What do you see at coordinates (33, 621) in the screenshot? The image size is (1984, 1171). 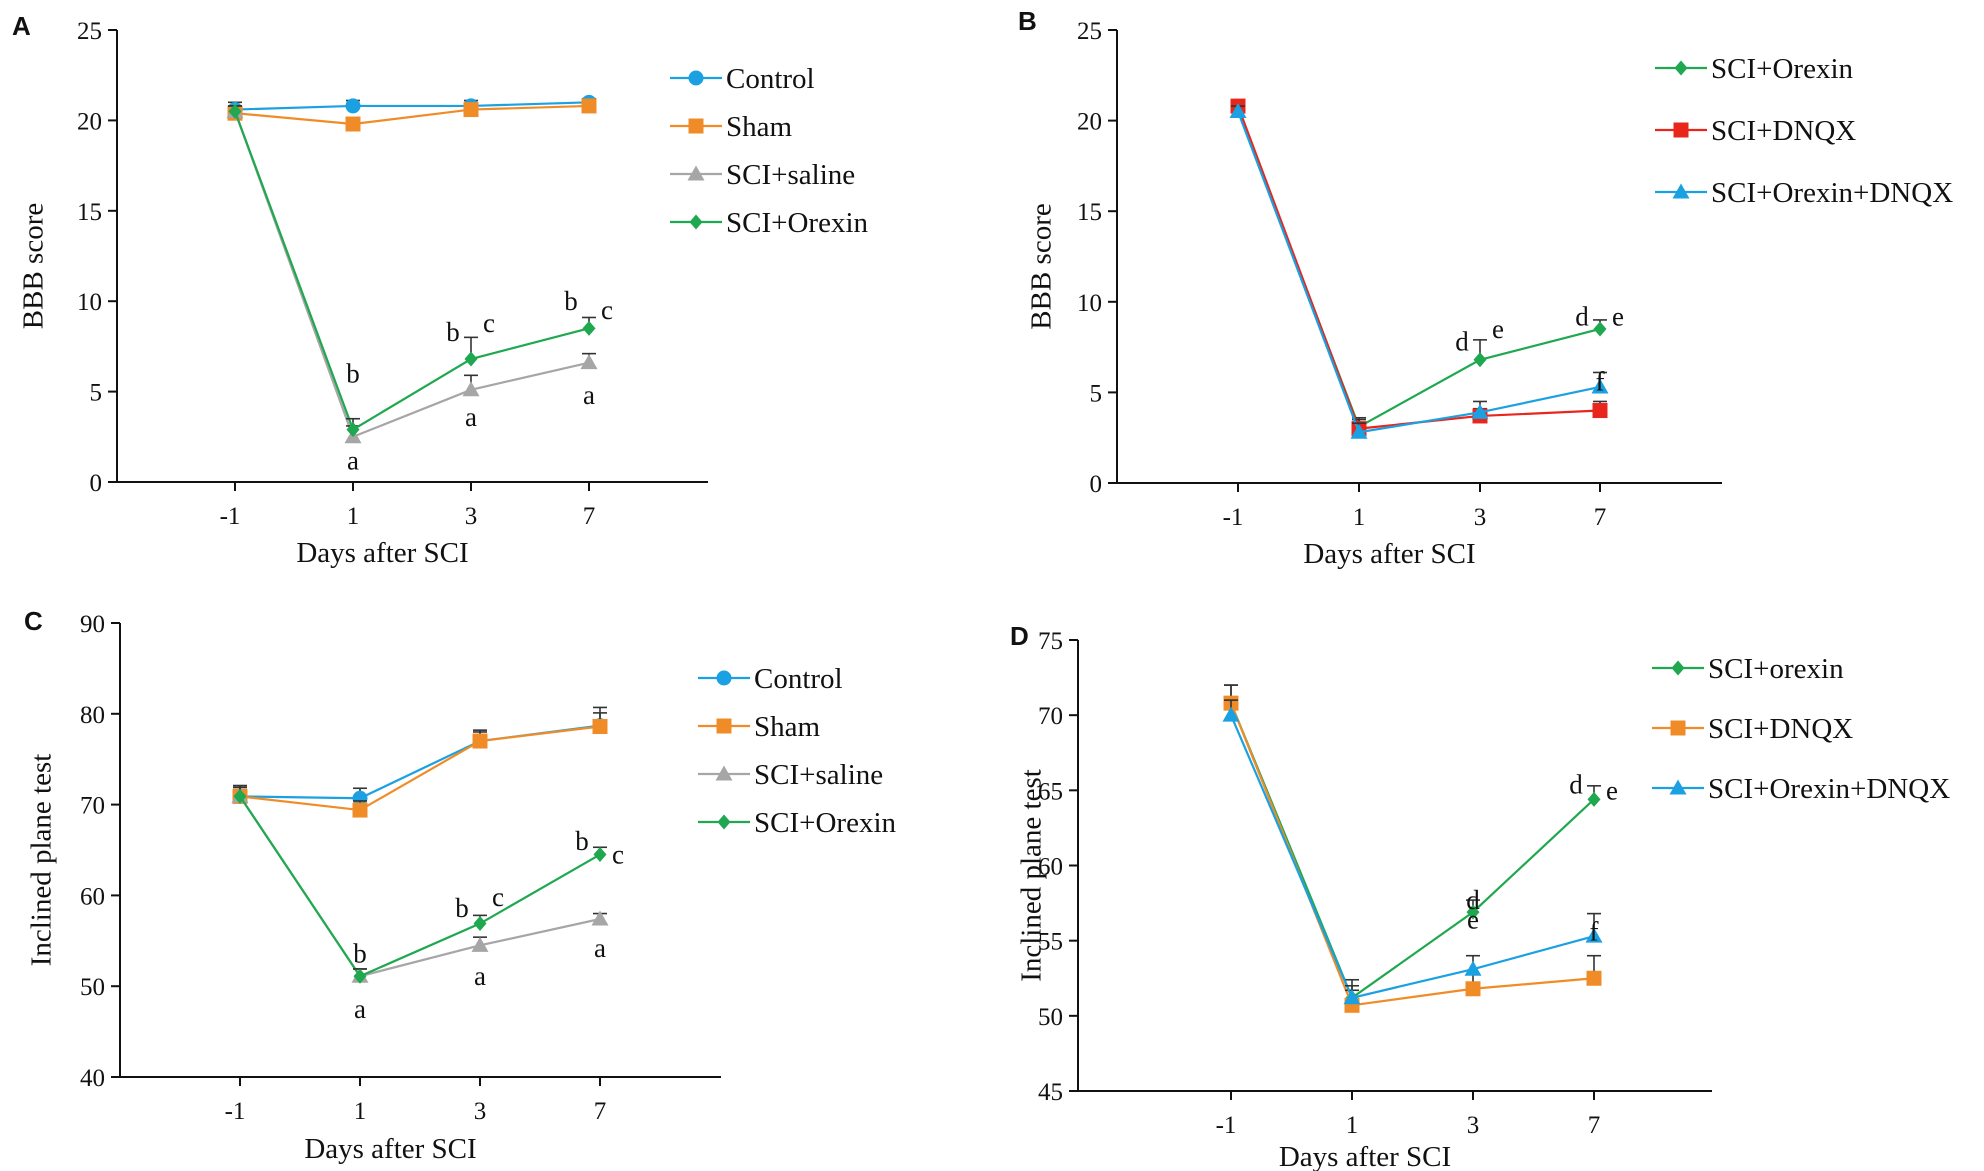 I see `panel-letter: C` at bounding box center [33, 621].